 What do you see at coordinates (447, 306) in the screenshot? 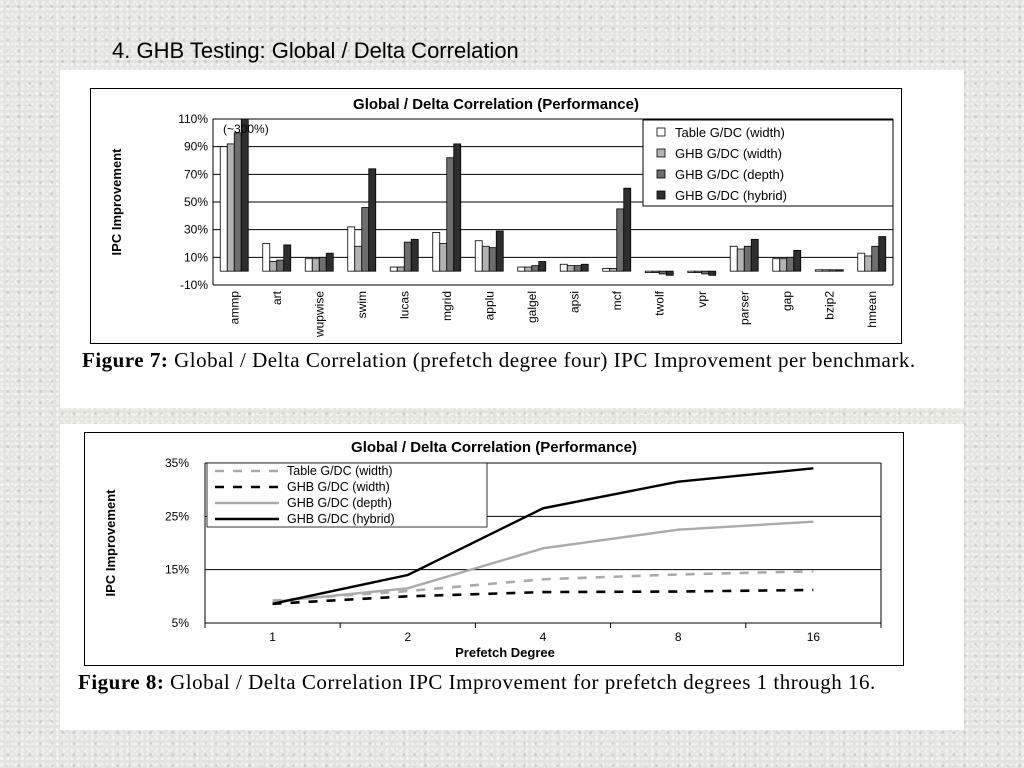
I see `bar-category-label: mgrid` at bounding box center [447, 306].